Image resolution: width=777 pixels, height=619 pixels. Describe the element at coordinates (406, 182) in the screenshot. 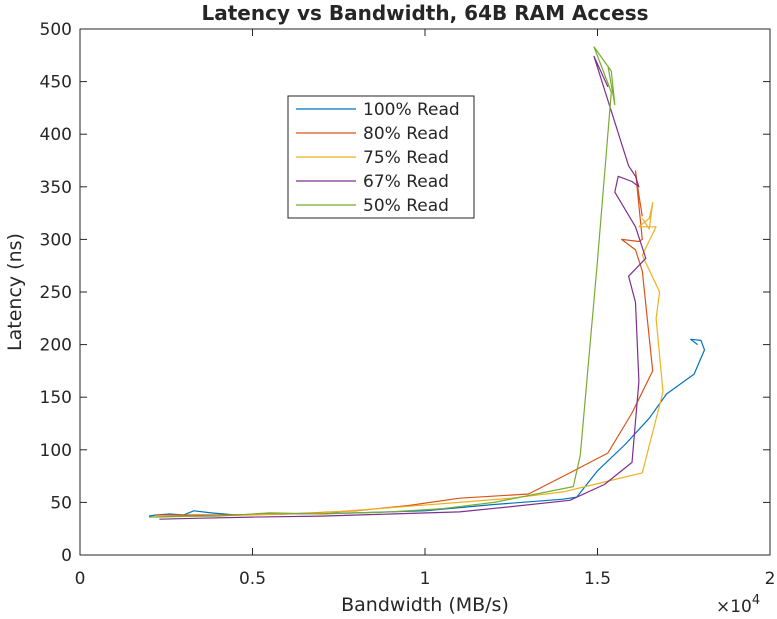

I see `legend-entry: 67% Read` at that location.